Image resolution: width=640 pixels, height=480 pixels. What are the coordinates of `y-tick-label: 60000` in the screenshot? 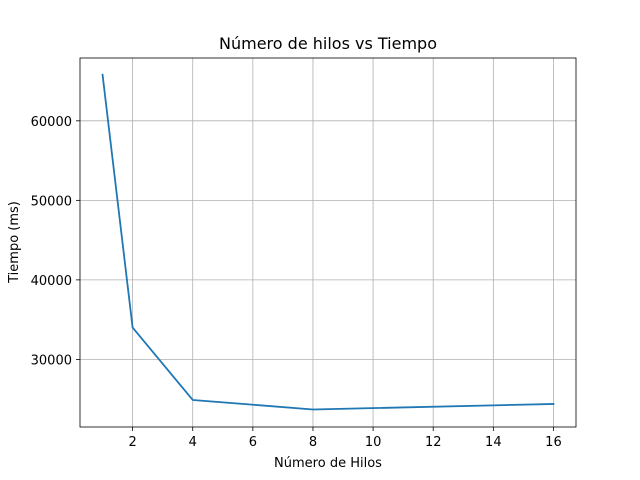 It's located at (51, 122).